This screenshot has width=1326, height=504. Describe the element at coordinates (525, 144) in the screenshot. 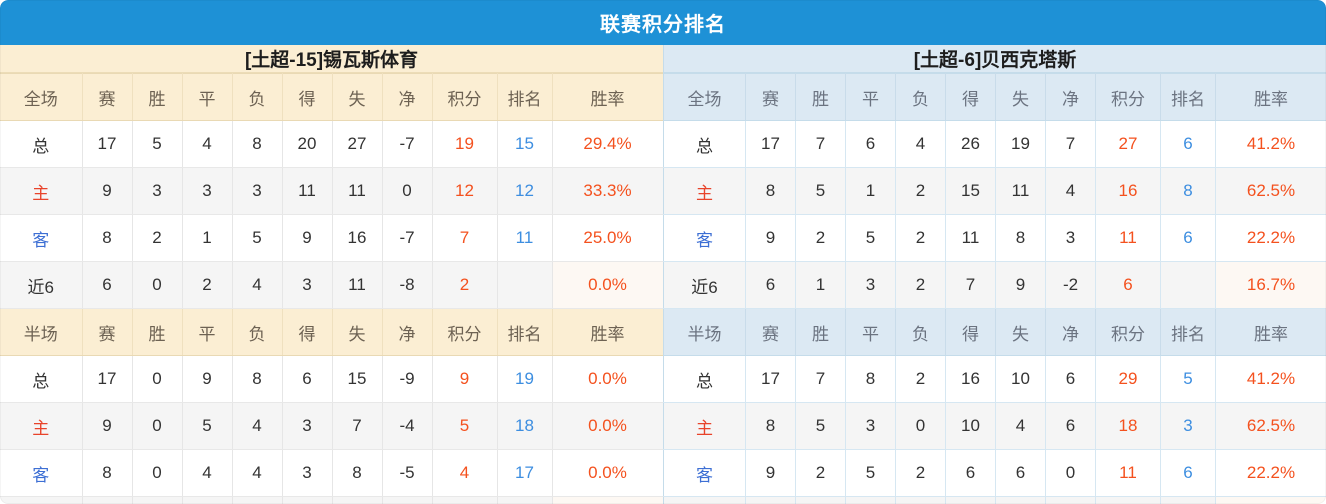

I see `cell-rank: 15` at that location.